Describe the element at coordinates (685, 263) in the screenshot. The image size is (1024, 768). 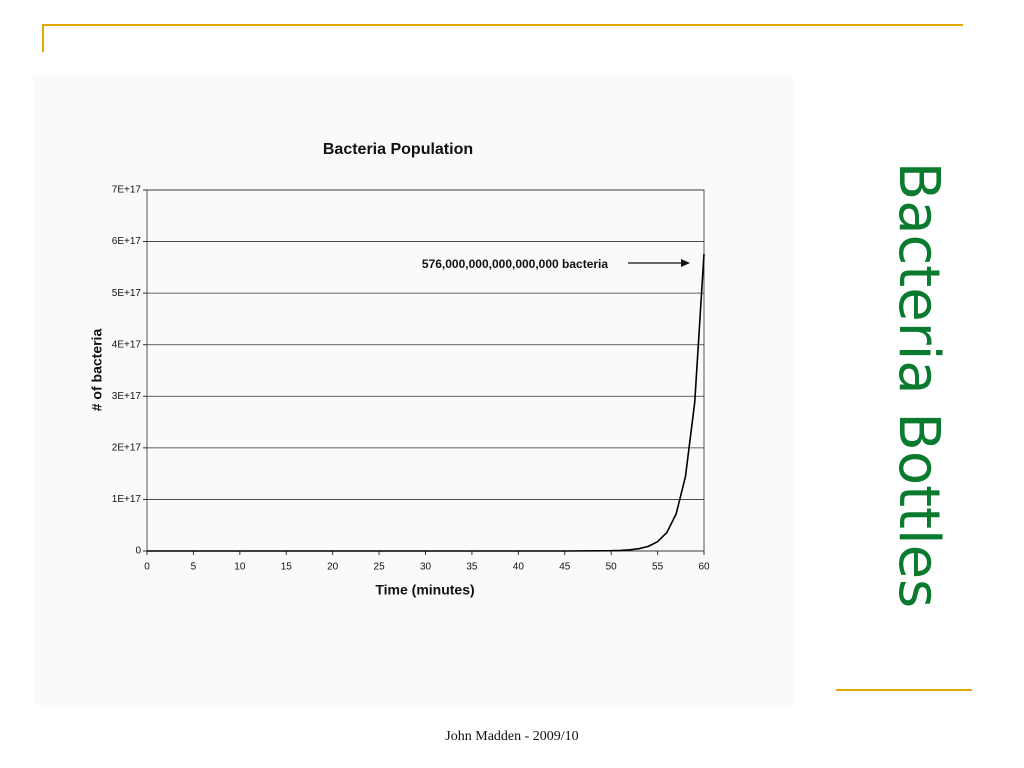
I see `arrow-head` at that location.